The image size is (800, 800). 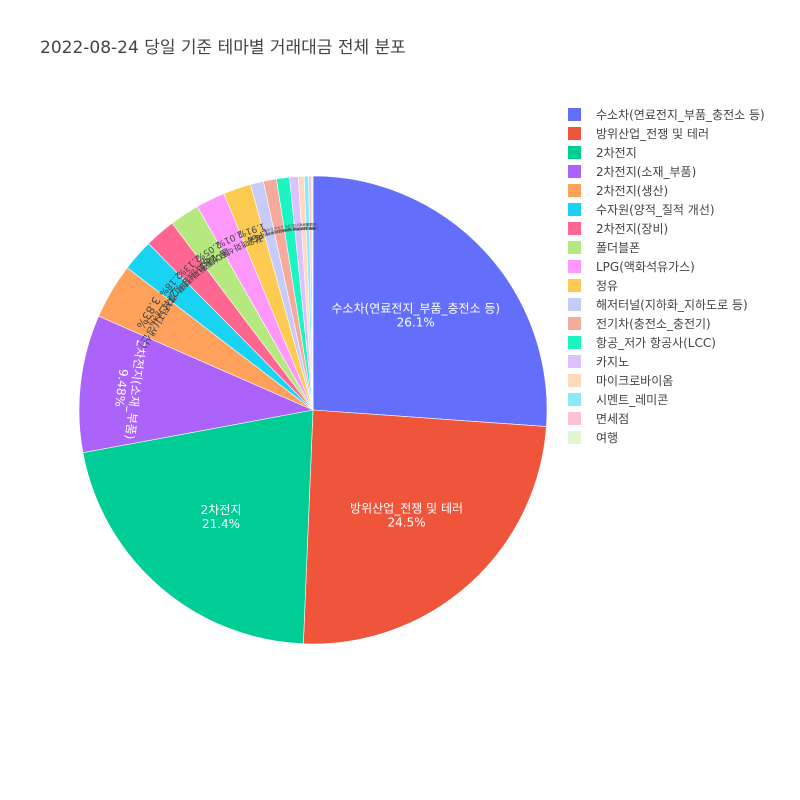 What do you see at coordinates (666, 247) in the screenshot?
I see `legend-item: 폴더블폰` at bounding box center [666, 247].